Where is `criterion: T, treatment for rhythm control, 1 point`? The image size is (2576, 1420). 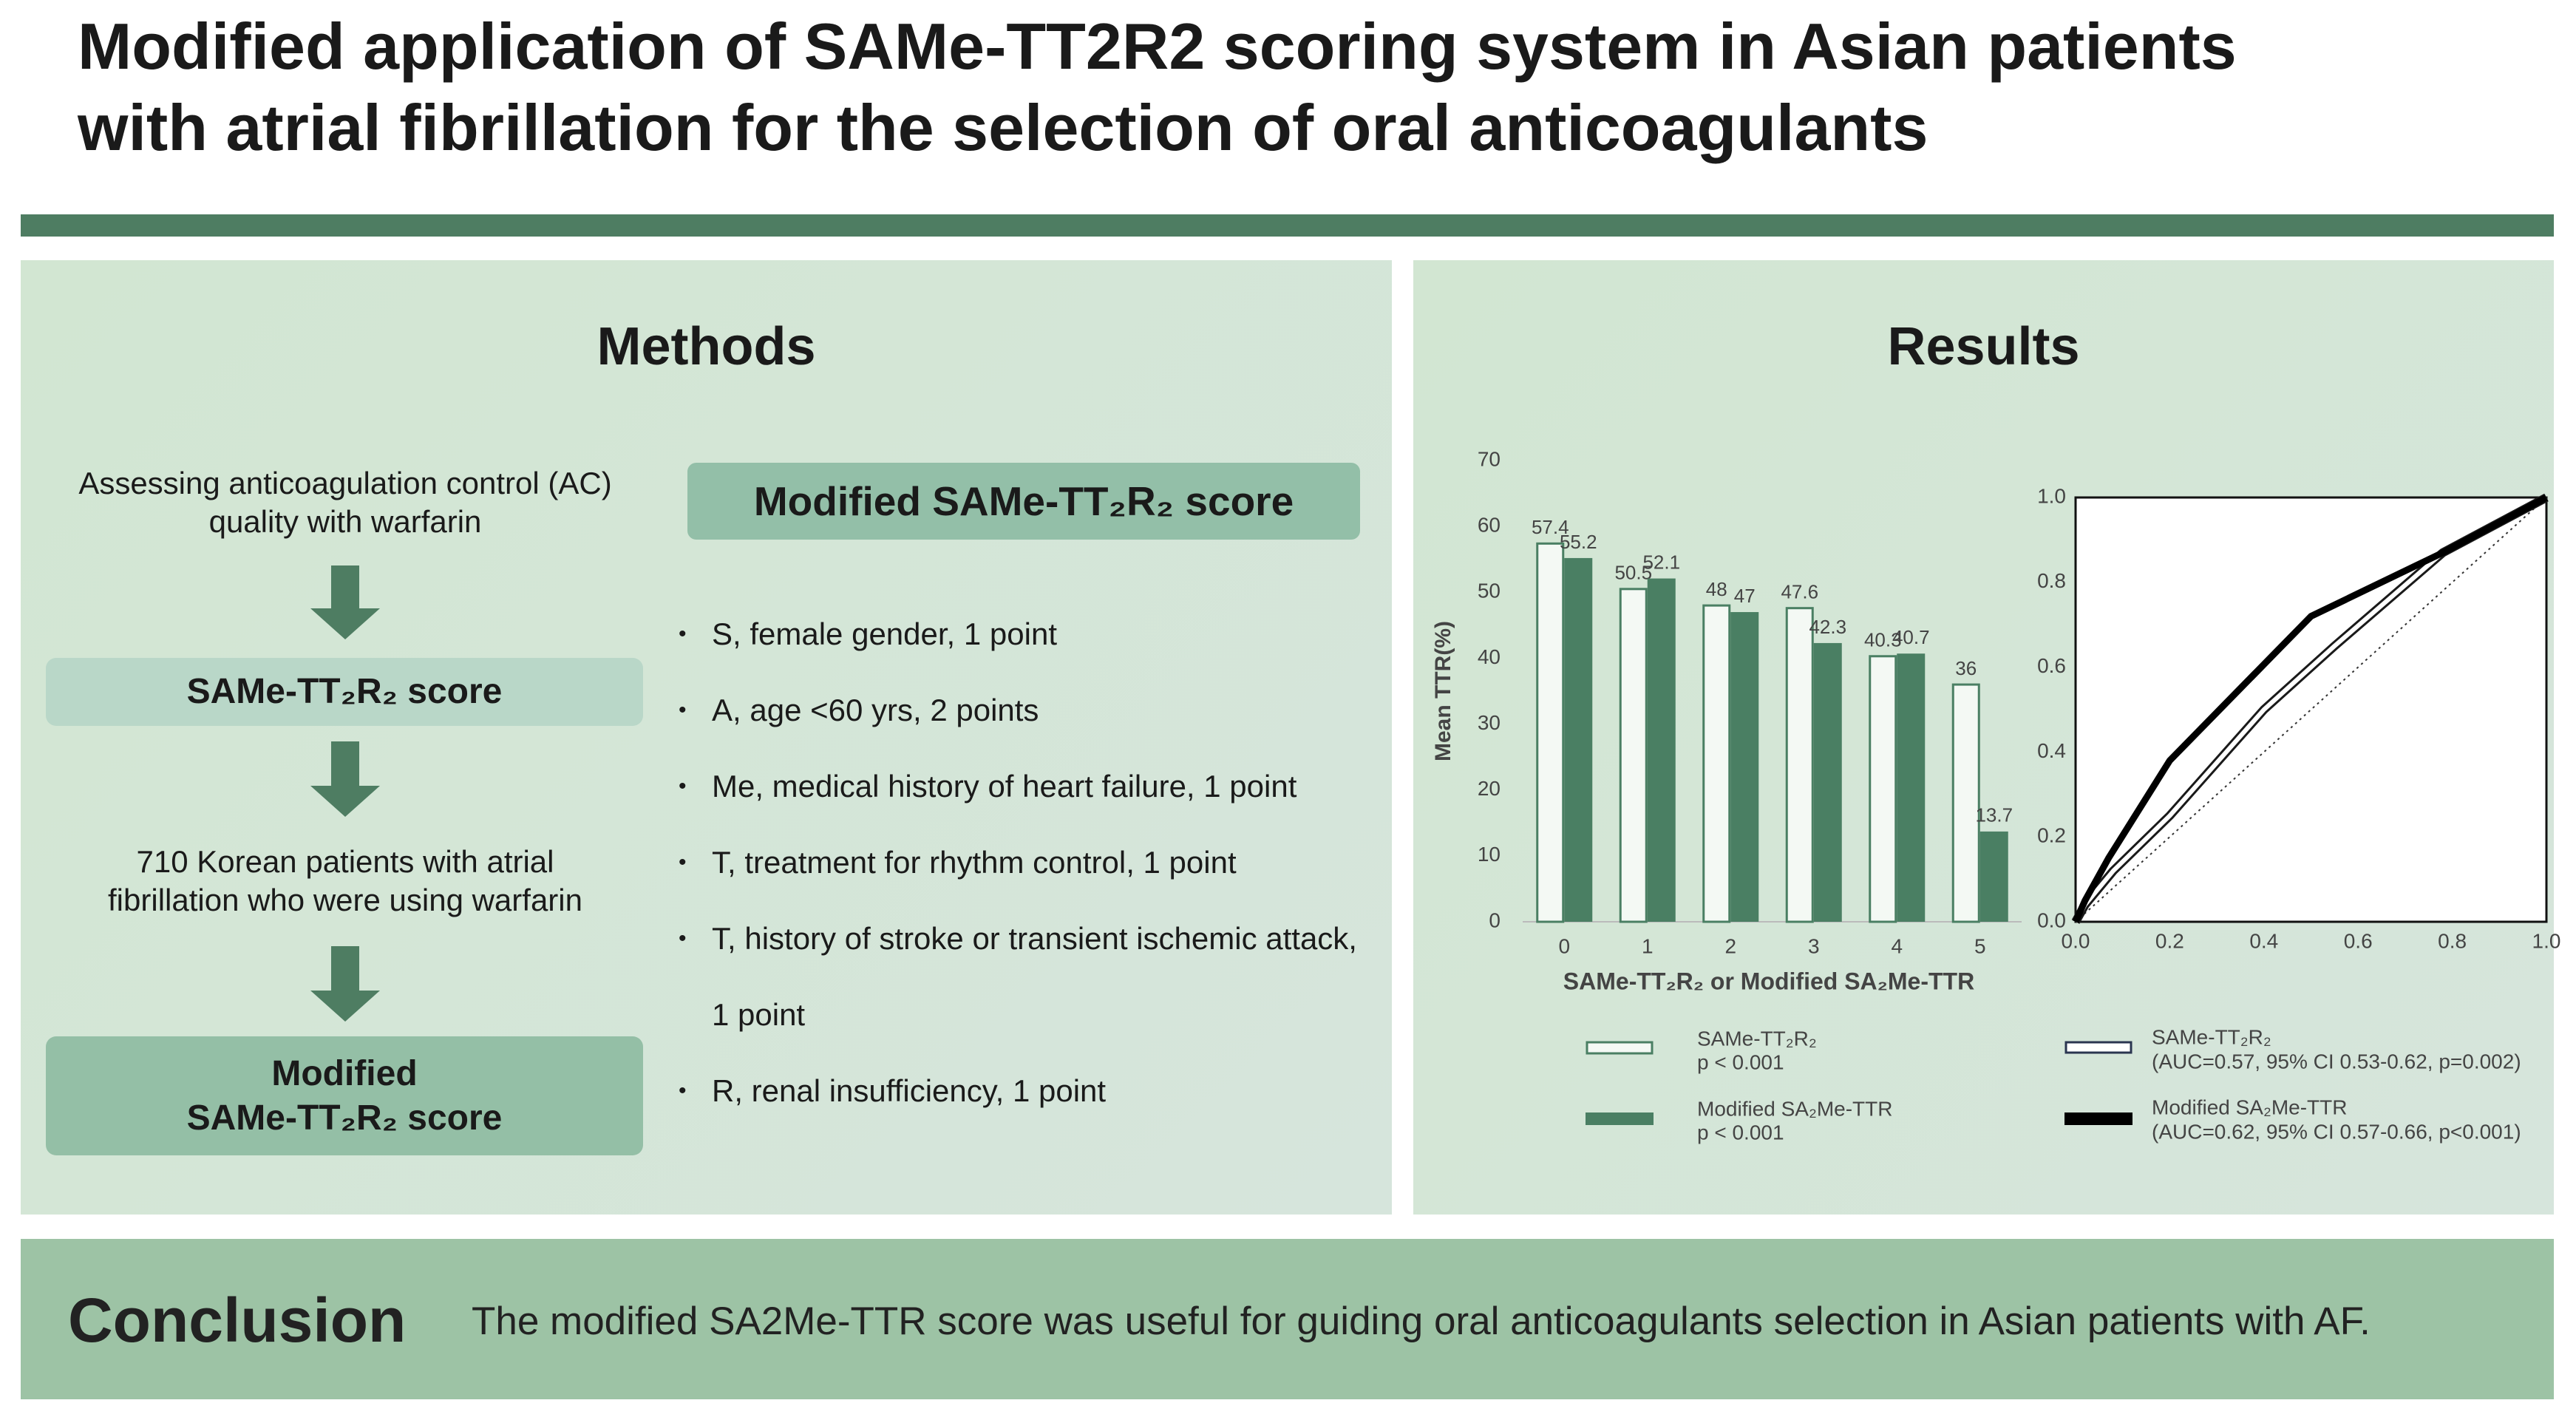
criterion: T, treatment for rhythm control, 1 point is located at coordinates (1028, 862).